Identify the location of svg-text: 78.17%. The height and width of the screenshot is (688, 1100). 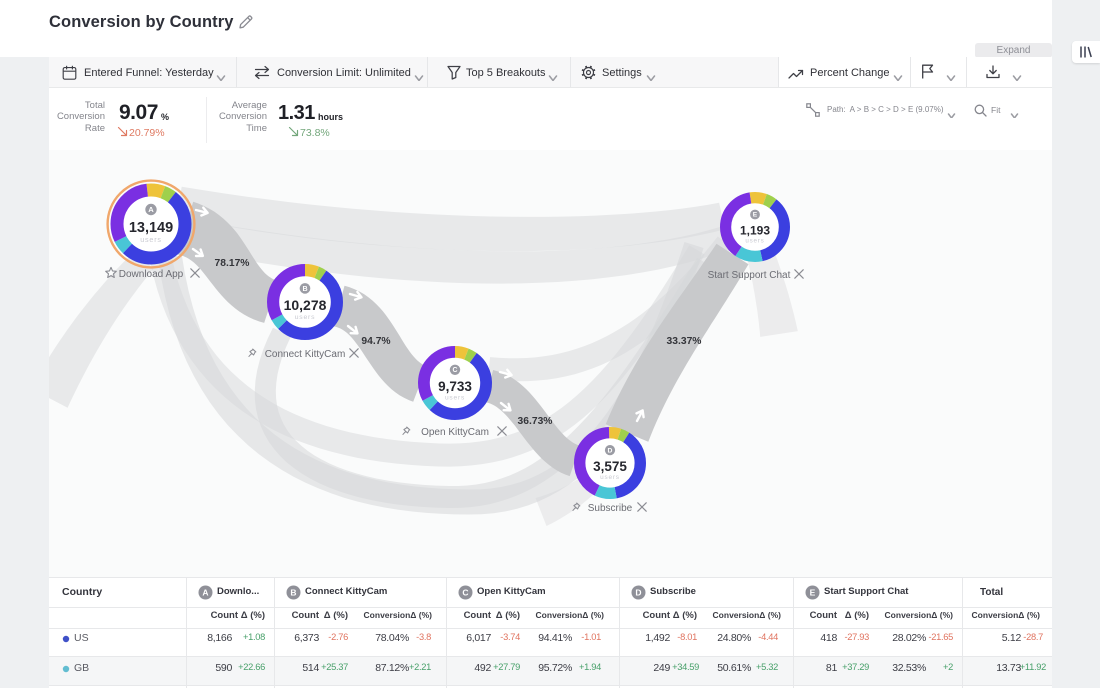
(232, 263).